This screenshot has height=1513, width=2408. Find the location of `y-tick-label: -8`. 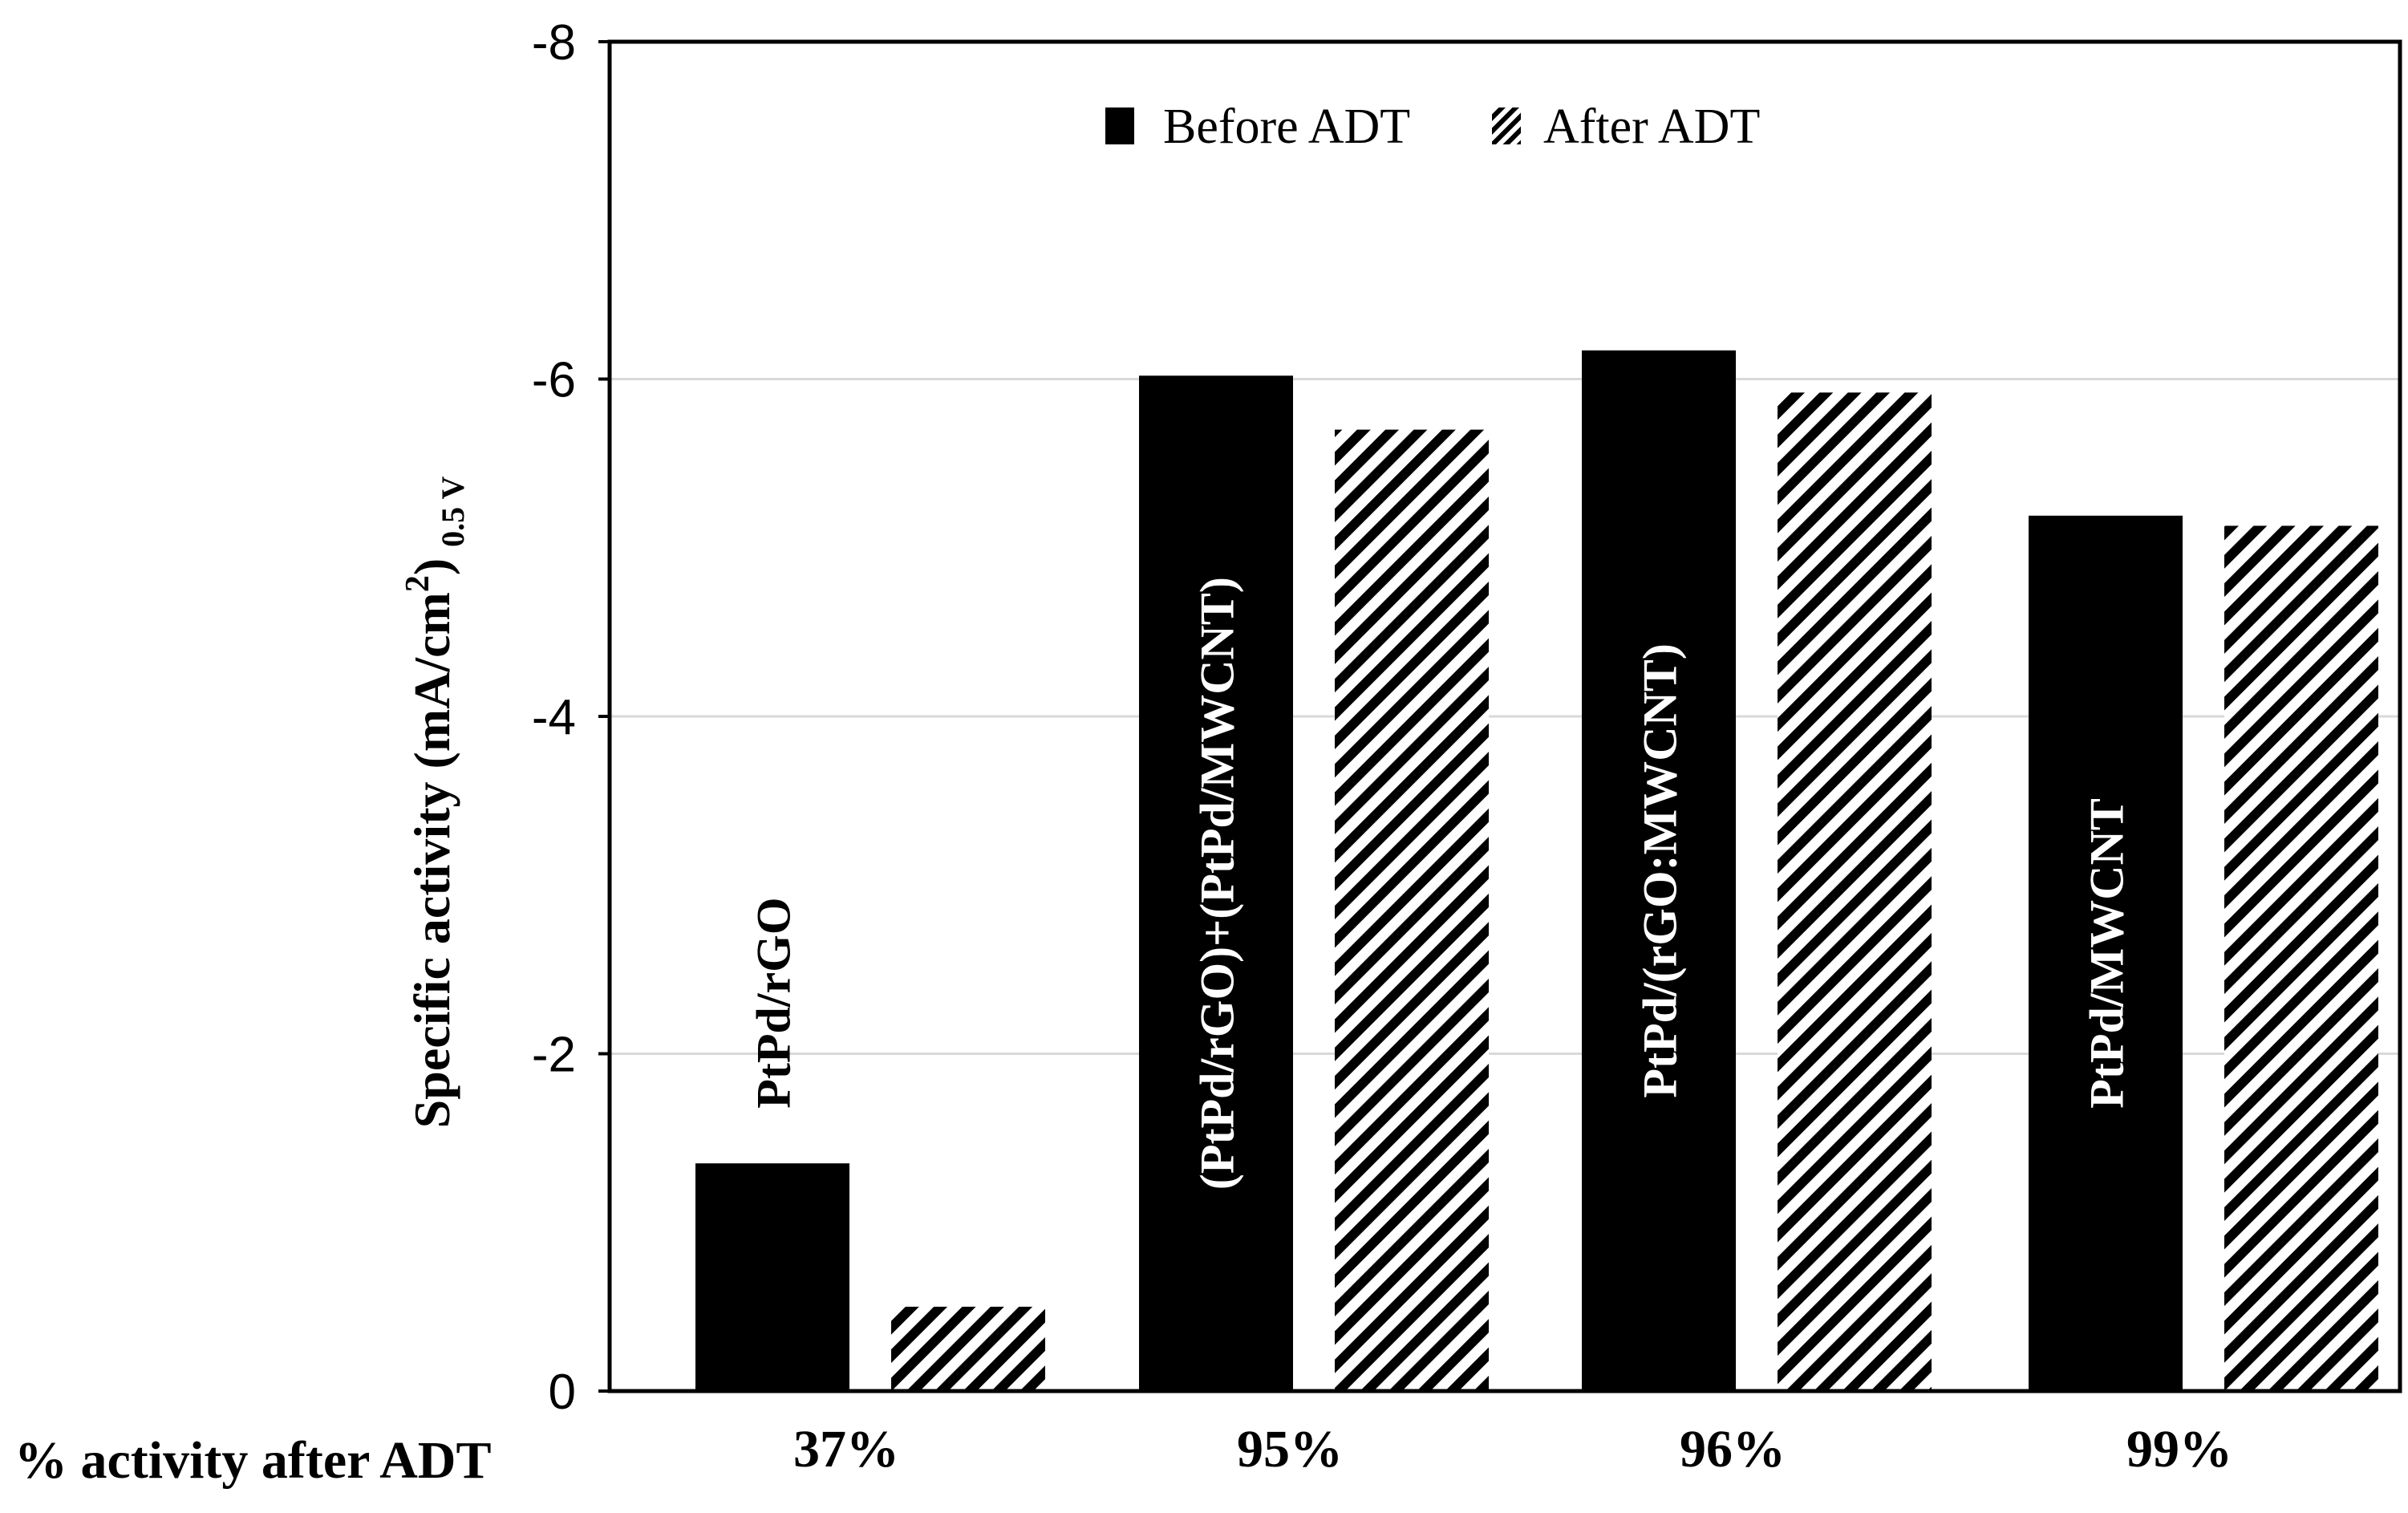

y-tick-label: -8 is located at coordinates (554, 43).